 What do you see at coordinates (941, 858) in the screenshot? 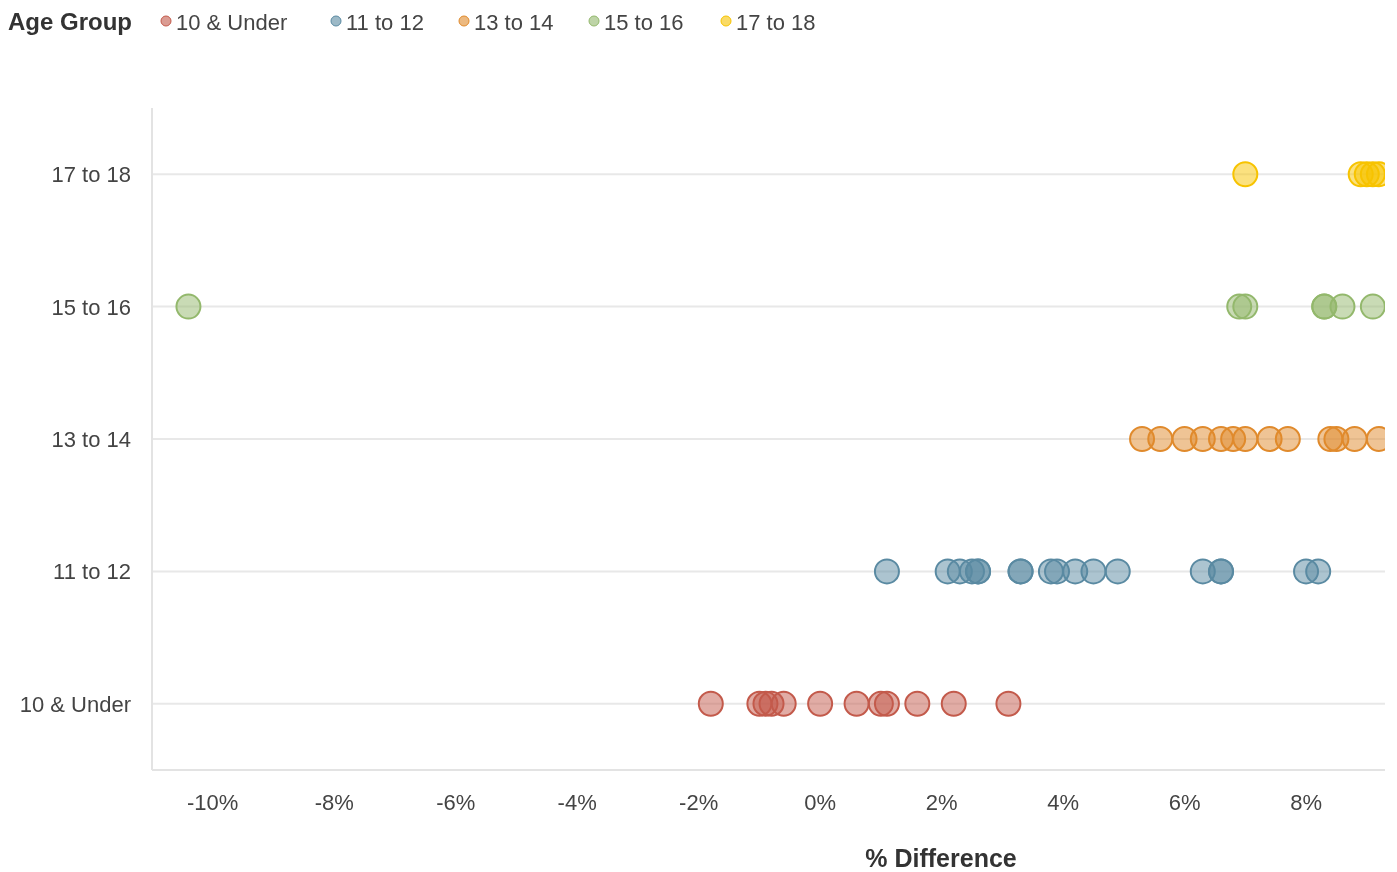
I see `x-axis-title: % Difference` at bounding box center [941, 858].